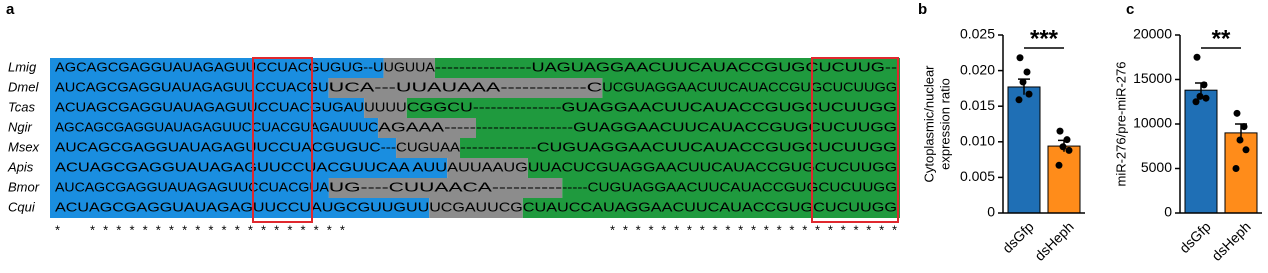 This screenshot has height=273, width=1268. I want to click on y-axis-label: expression ratio, so click(944, 124).